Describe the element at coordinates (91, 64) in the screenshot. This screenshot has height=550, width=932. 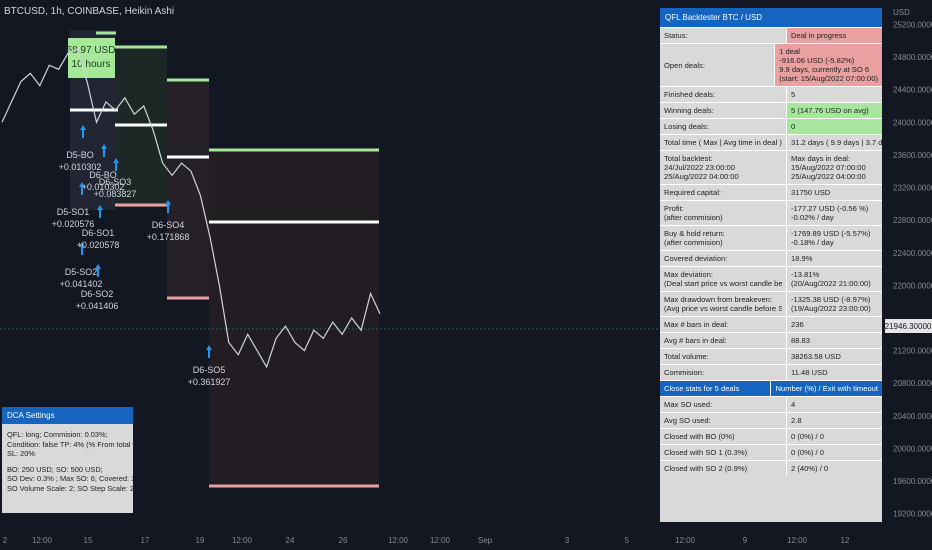
I see `profit-duration: 10 hours` at that location.